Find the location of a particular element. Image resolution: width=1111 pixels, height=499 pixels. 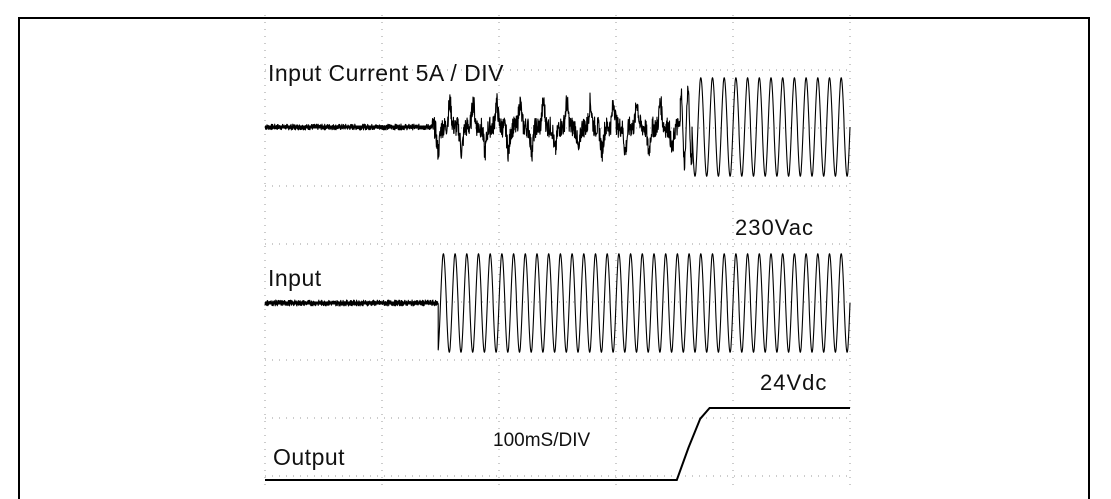

trace-output is located at coordinates (557, 444).